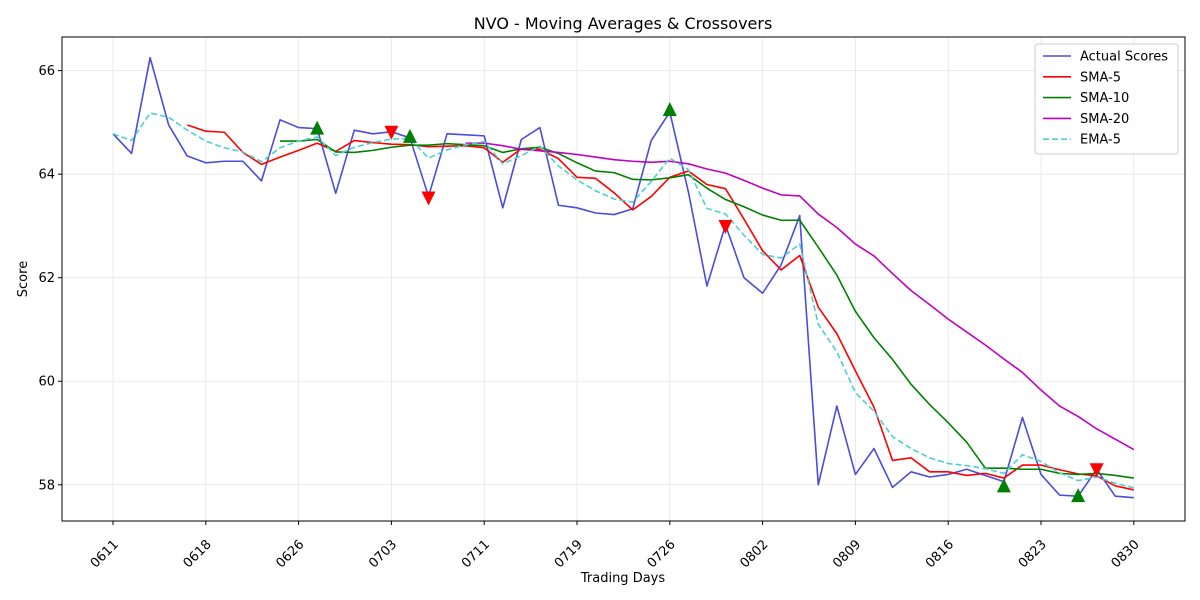 This screenshot has height=600, width=1200. I want to click on legend: Actual Scores SMA-5 SMA-10 SMA-20 EMA-5, so click(1106, 99).